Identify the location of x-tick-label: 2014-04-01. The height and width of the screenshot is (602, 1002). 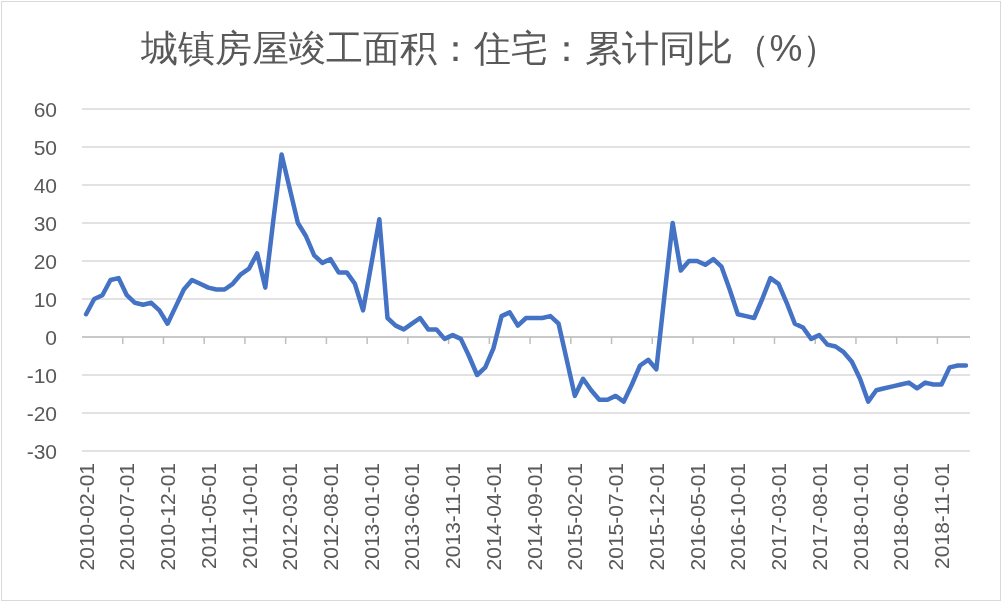
(493, 517).